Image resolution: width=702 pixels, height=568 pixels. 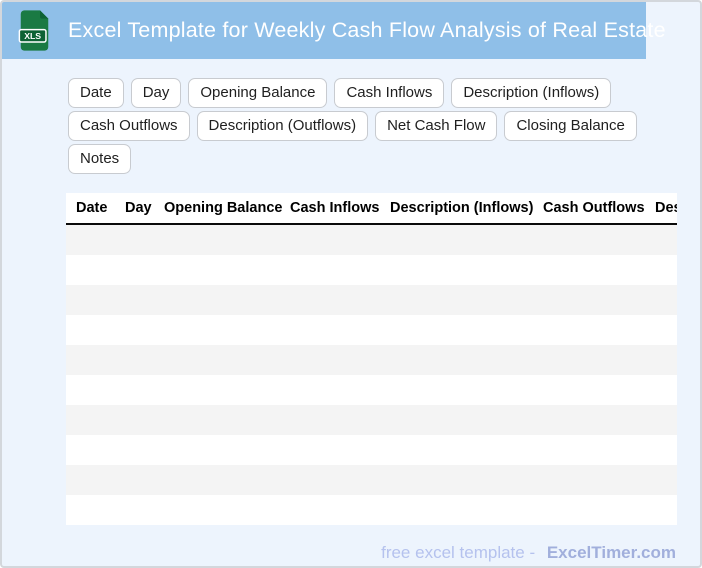 I want to click on tag-opening-balance: Opening Balance, so click(x=258, y=93).